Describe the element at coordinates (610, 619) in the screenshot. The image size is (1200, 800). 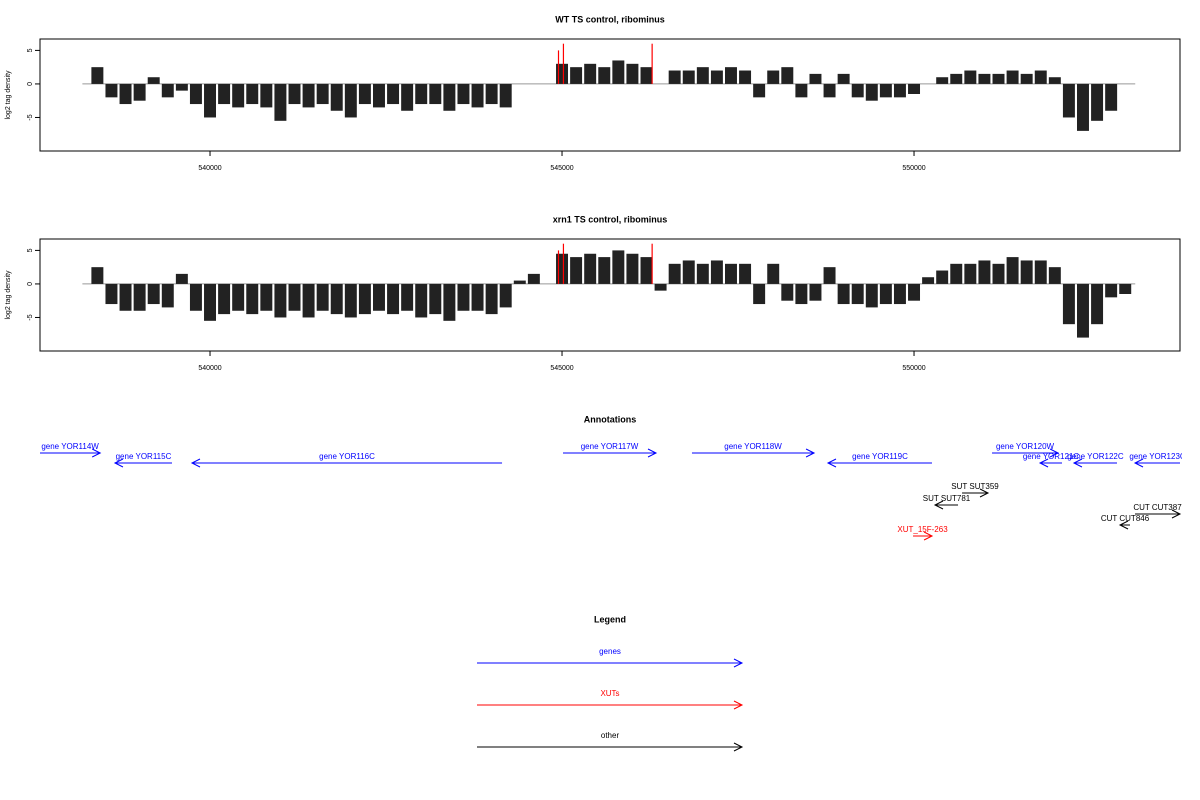
I see `legend-title: Legend` at that location.